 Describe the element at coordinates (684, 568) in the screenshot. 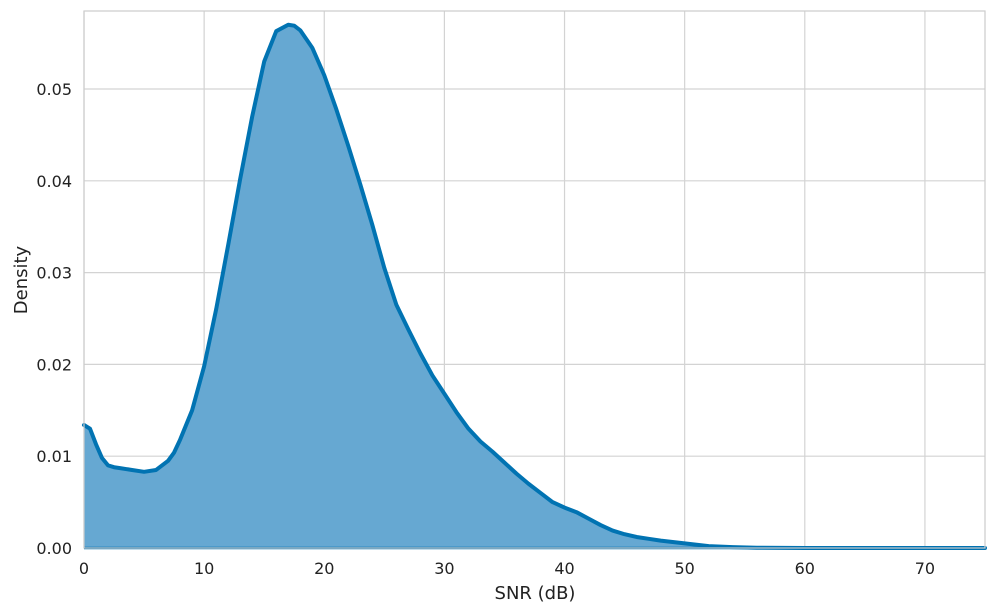

I see `x-tick-label: 50` at that location.